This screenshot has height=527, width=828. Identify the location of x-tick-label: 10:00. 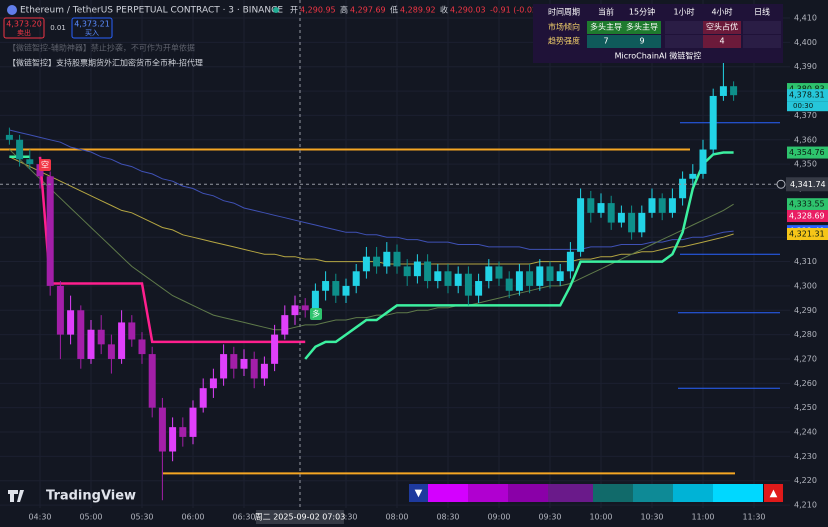
(600, 517).